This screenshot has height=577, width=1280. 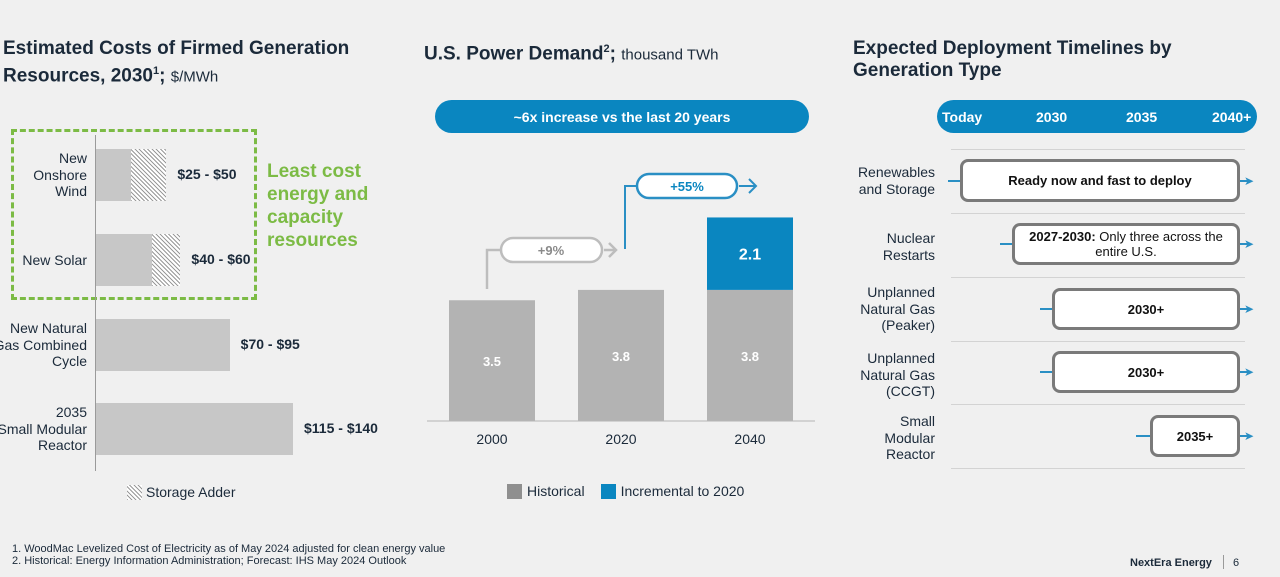 I want to click on timeline-row-label-peaker: Unplanned Natural Gas (Peaker), so click(x=885, y=309).